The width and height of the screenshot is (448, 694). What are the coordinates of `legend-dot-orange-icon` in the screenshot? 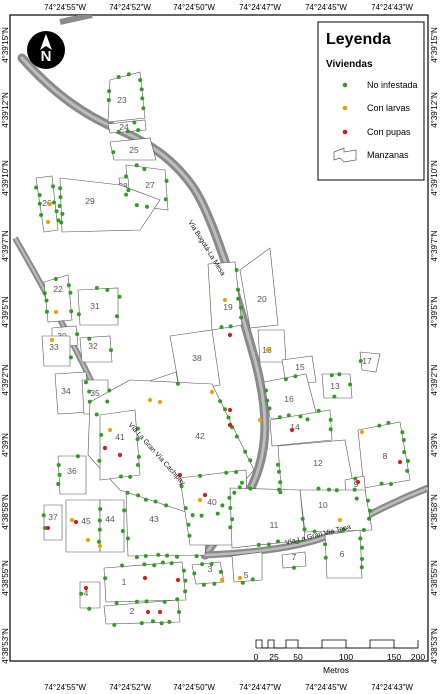 It's located at (345, 108).